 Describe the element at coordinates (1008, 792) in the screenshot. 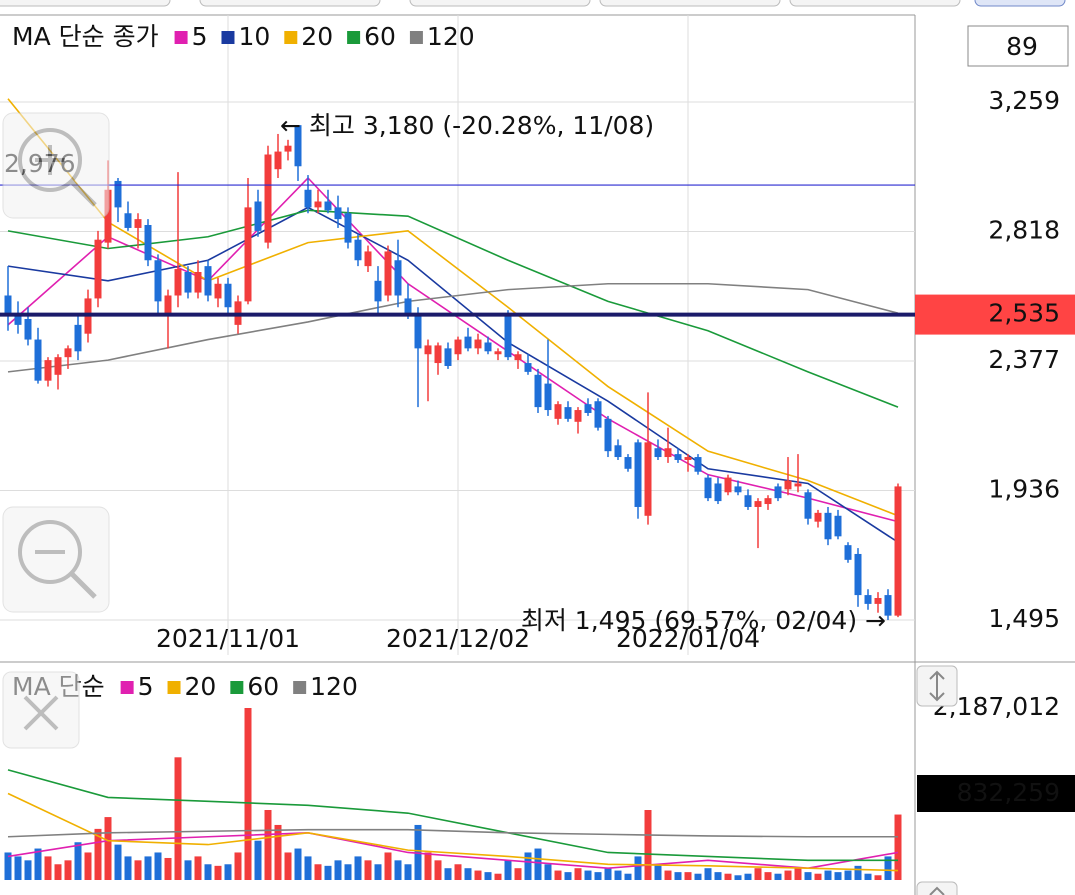

I see `current-volume-label: 832,259` at that location.